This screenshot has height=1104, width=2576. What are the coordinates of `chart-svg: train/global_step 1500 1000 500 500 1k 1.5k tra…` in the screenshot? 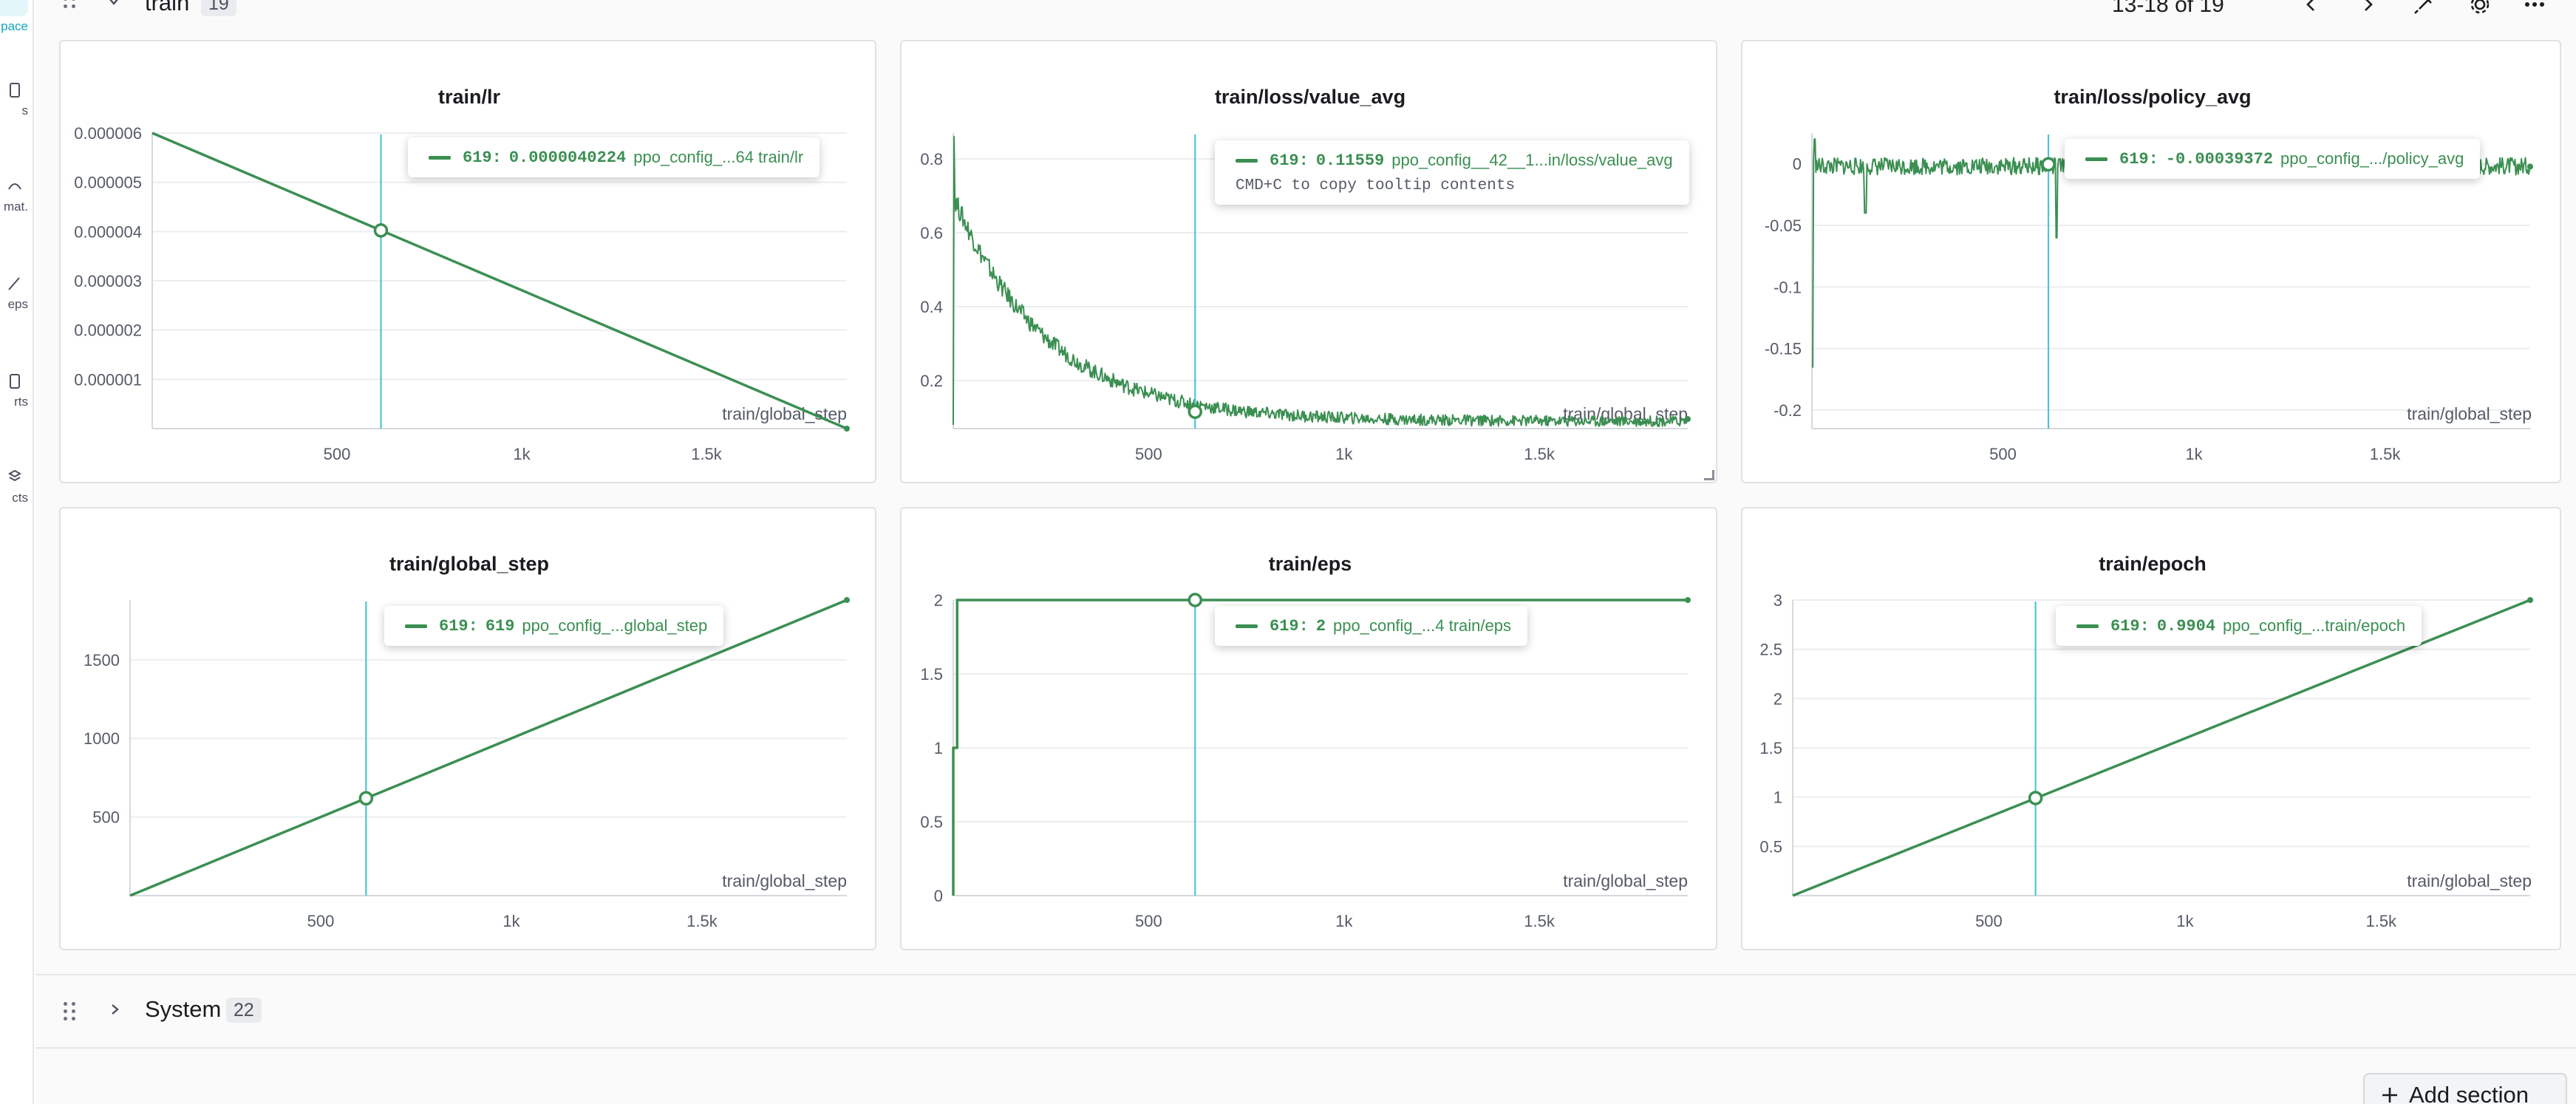 It's located at (467, 741).